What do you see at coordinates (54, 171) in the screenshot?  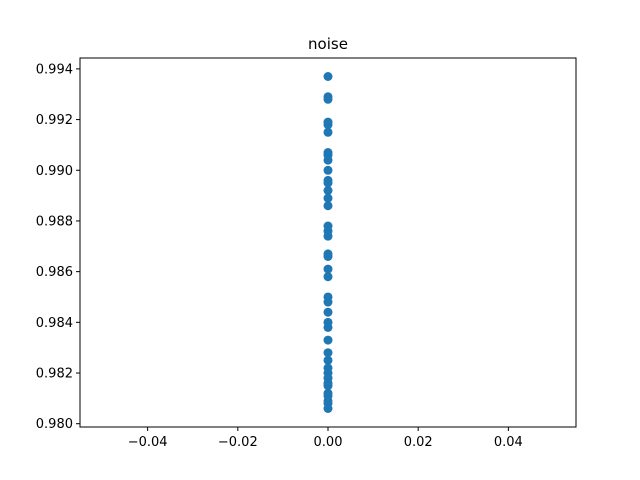 I see `y-tick-label: 0.990` at bounding box center [54, 171].